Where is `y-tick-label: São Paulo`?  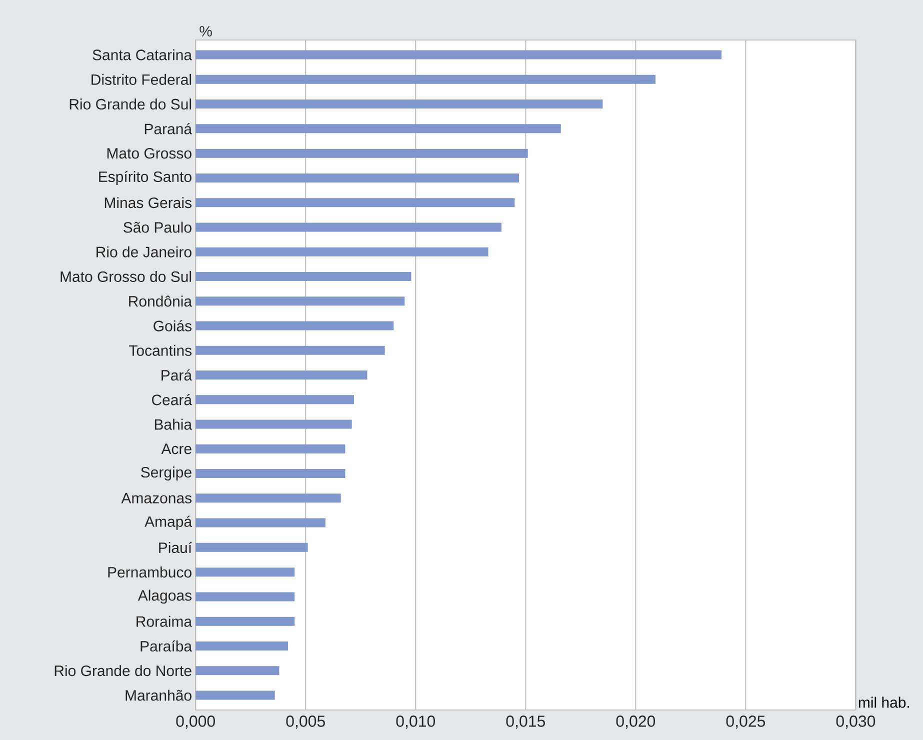 y-tick-label: São Paulo is located at coordinates (158, 227).